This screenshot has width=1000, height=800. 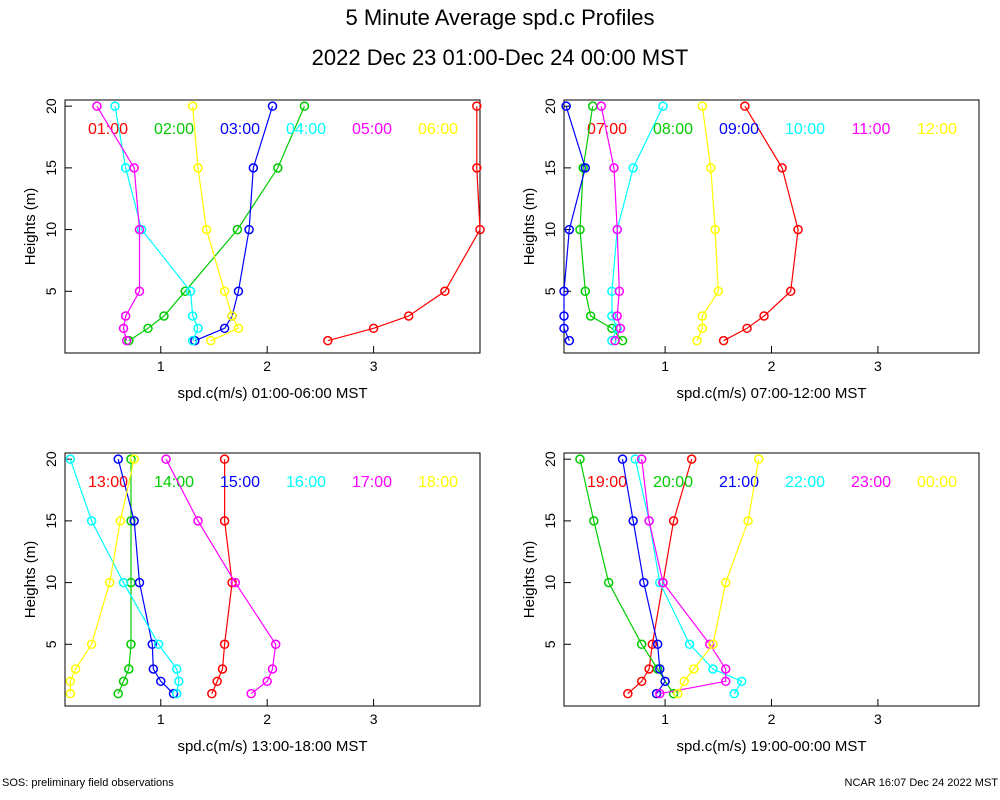 I want to click on chart-subtitle: 2022 Dec 23 01:00-Dec 24 00:00 MST, so click(x=500, y=57).